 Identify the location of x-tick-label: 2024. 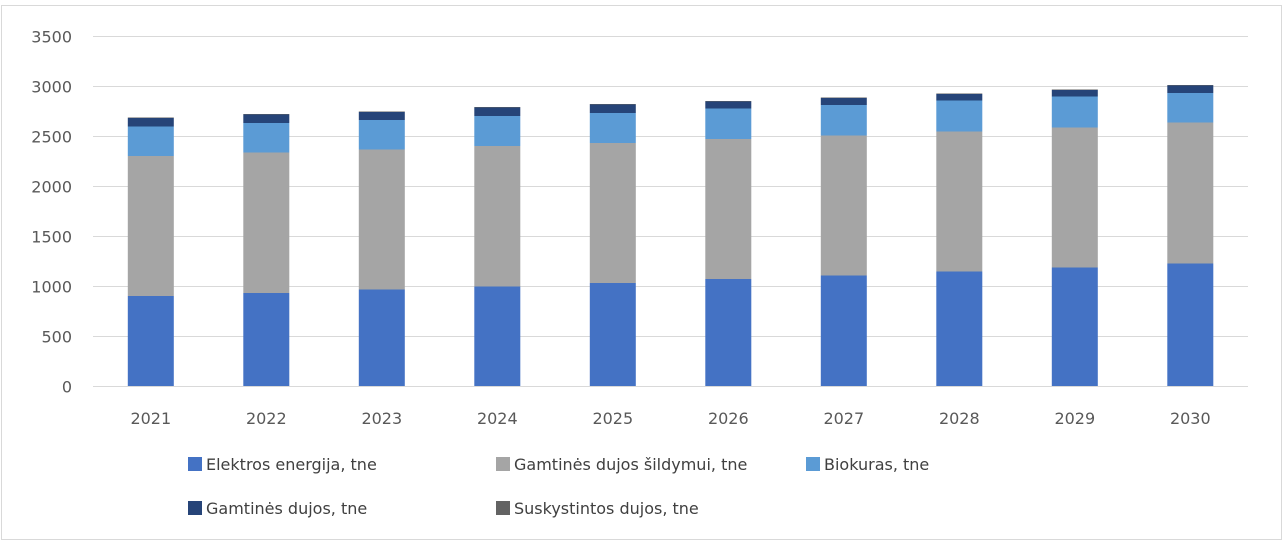
(497, 418).